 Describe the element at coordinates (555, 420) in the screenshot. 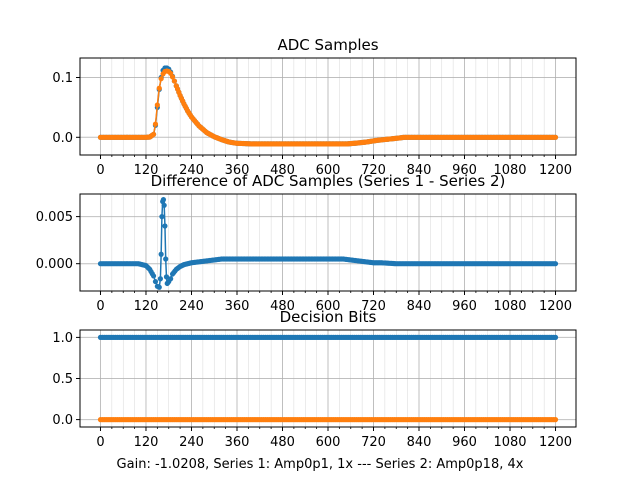

I see `decision-bits-series-2-point` at that location.